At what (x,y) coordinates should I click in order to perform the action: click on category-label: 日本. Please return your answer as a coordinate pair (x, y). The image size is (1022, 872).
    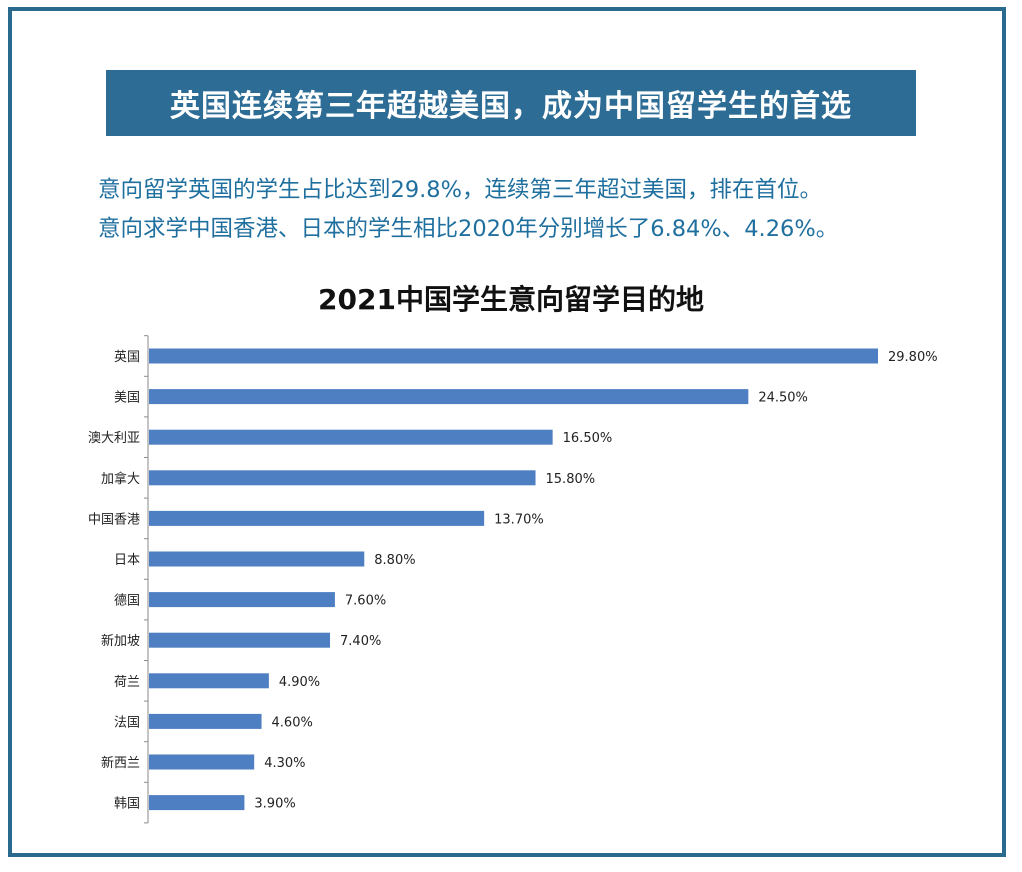
    Looking at the image, I should click on (127, 560).